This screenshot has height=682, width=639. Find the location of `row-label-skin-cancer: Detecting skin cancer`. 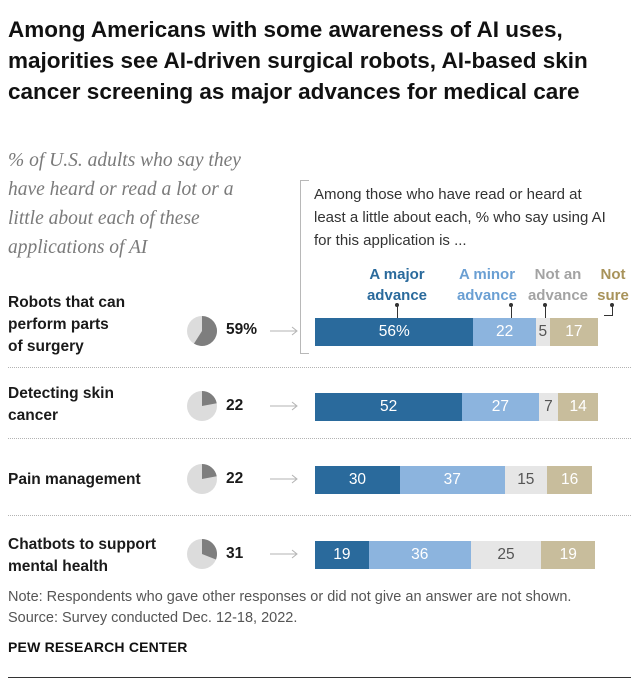

row-label-skin-cancer: Detecting skin cancer is located at coordinates (61, 405).